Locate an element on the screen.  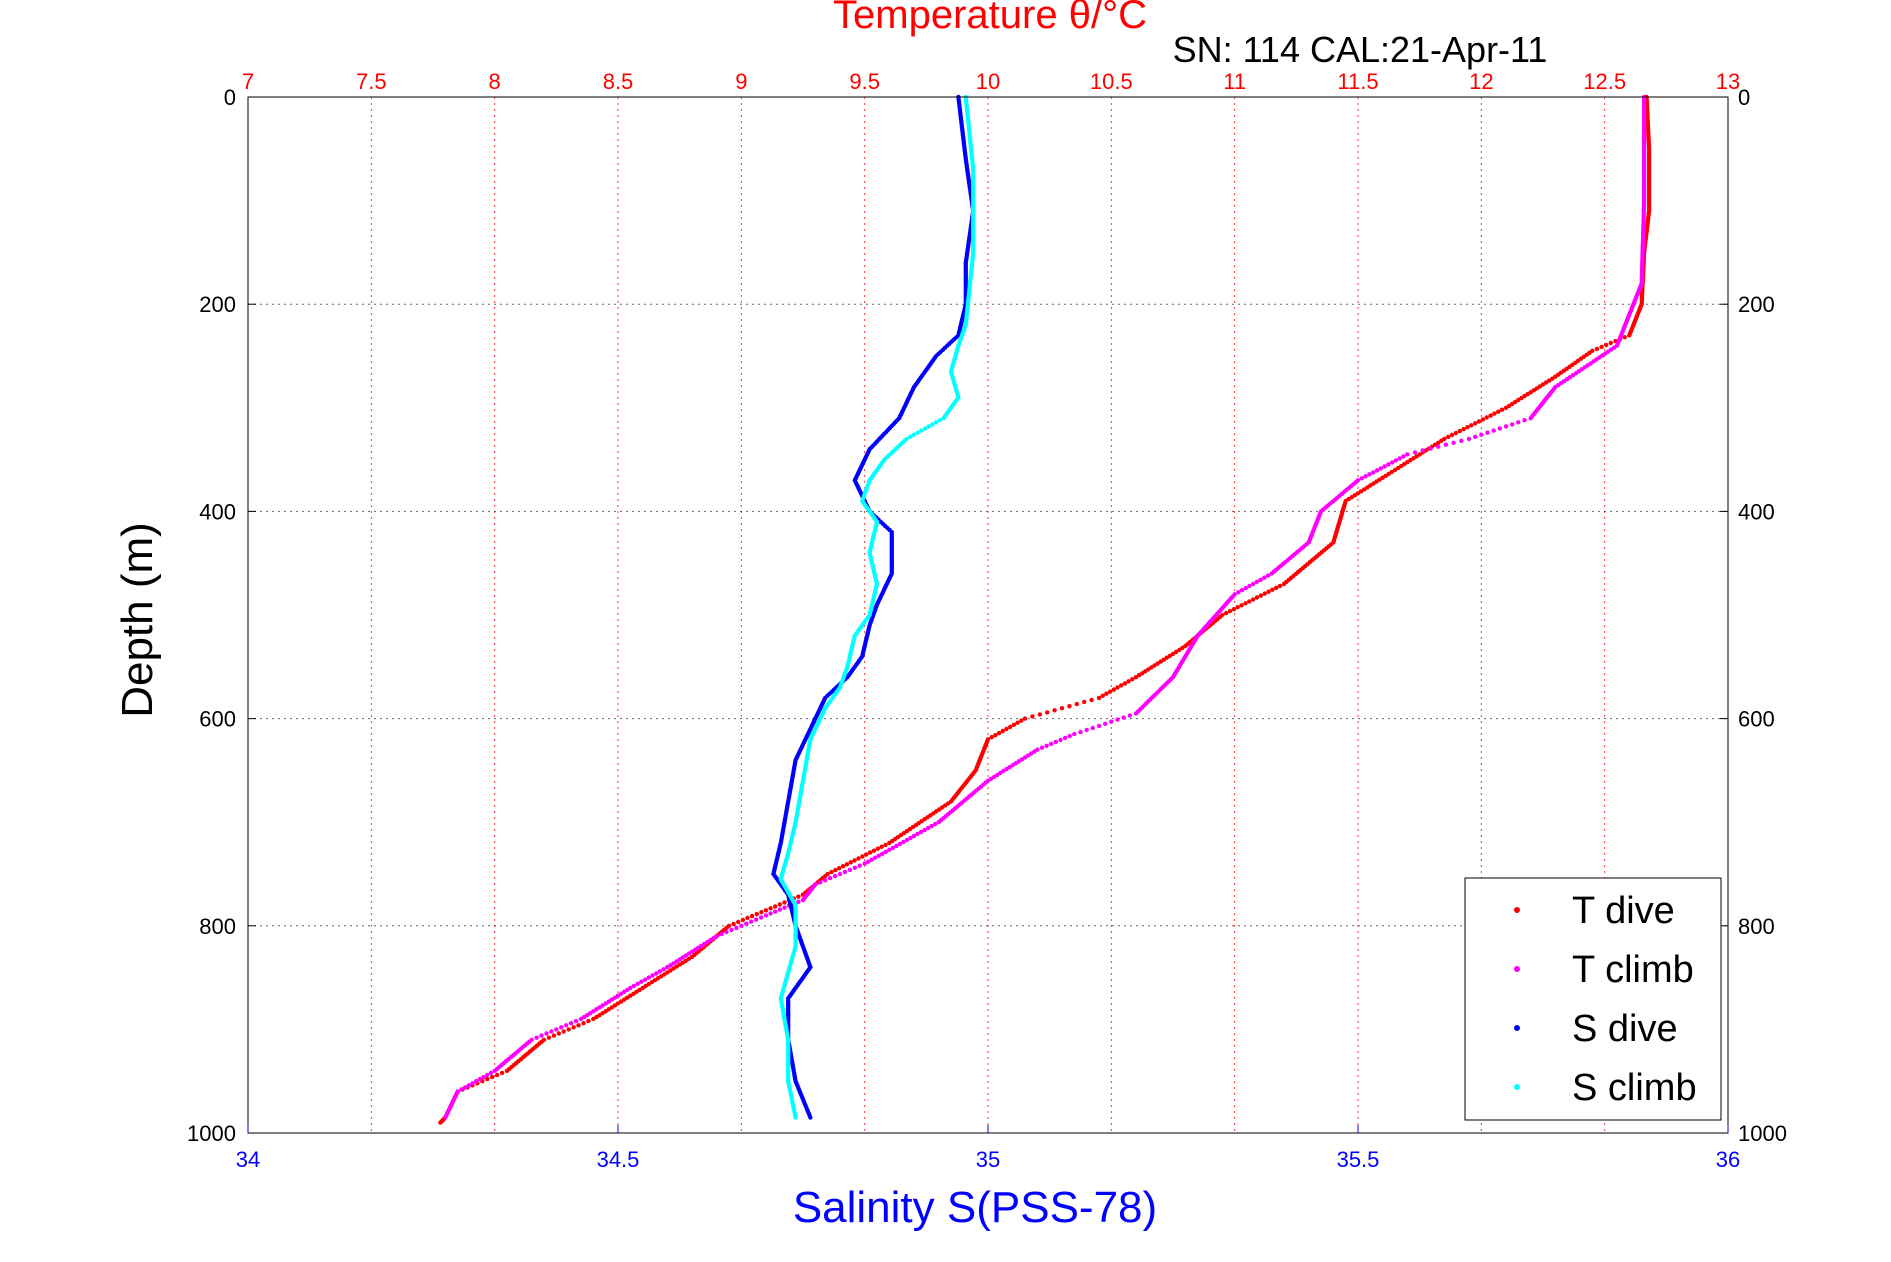
legend-label-t-climb: T climb is located at coordinates (1633, 970).